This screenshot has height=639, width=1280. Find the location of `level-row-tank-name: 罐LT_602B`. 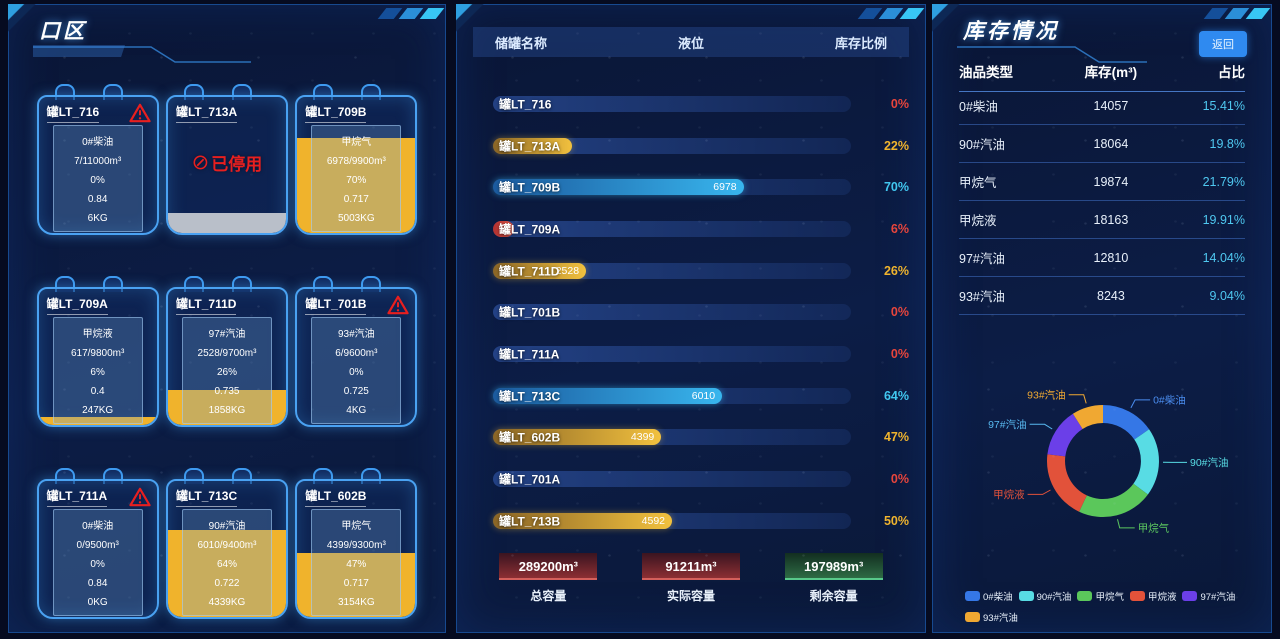

level-row-tank-name: 罐LT_602B is located at coordinates (530, 437).